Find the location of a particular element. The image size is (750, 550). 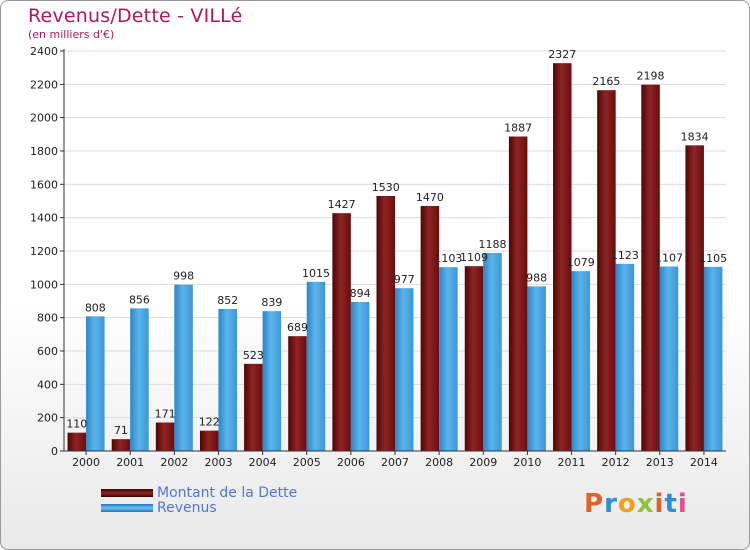

data-label-revenus: 1103 is located at coordinates (448, 258).